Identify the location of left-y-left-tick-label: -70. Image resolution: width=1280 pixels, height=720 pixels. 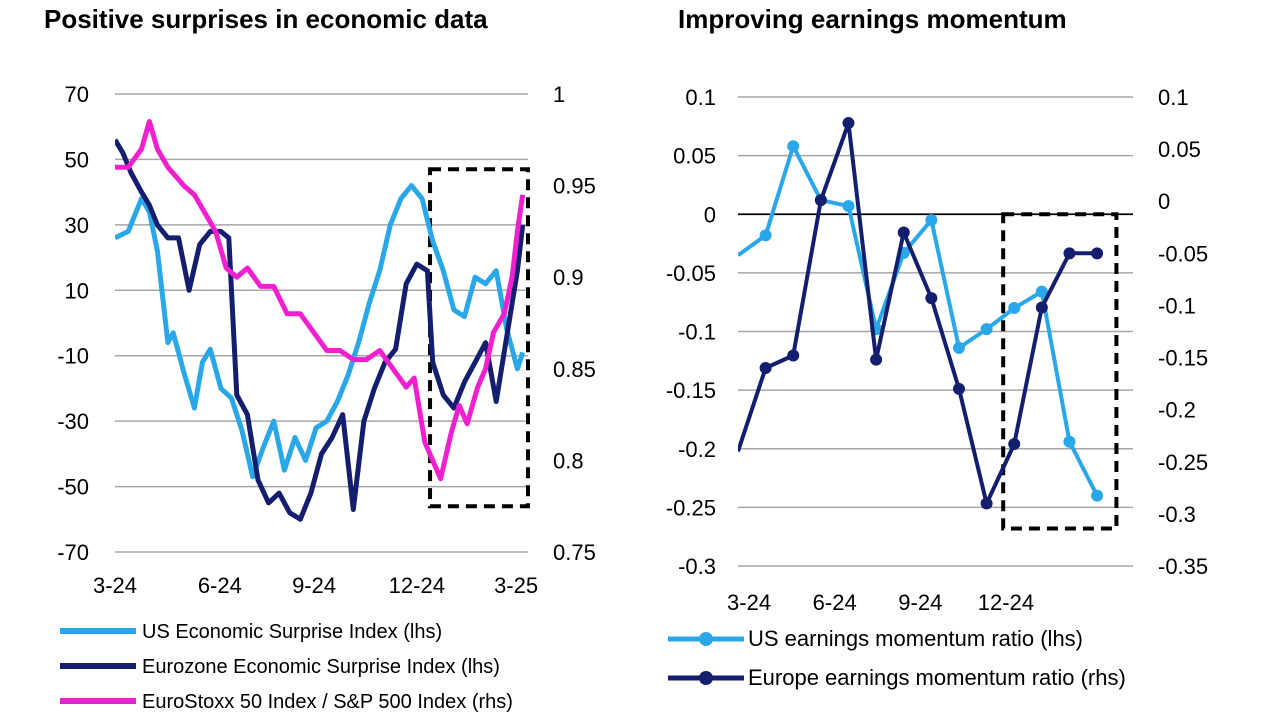
(73, 552).